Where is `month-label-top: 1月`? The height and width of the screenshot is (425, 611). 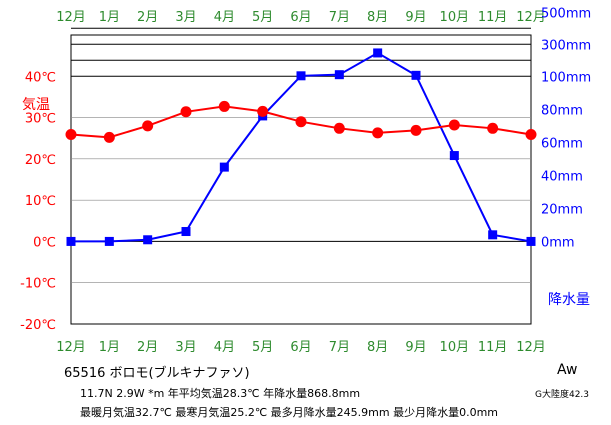
month-label-top: 1月 is located at coordinates (109, 17).